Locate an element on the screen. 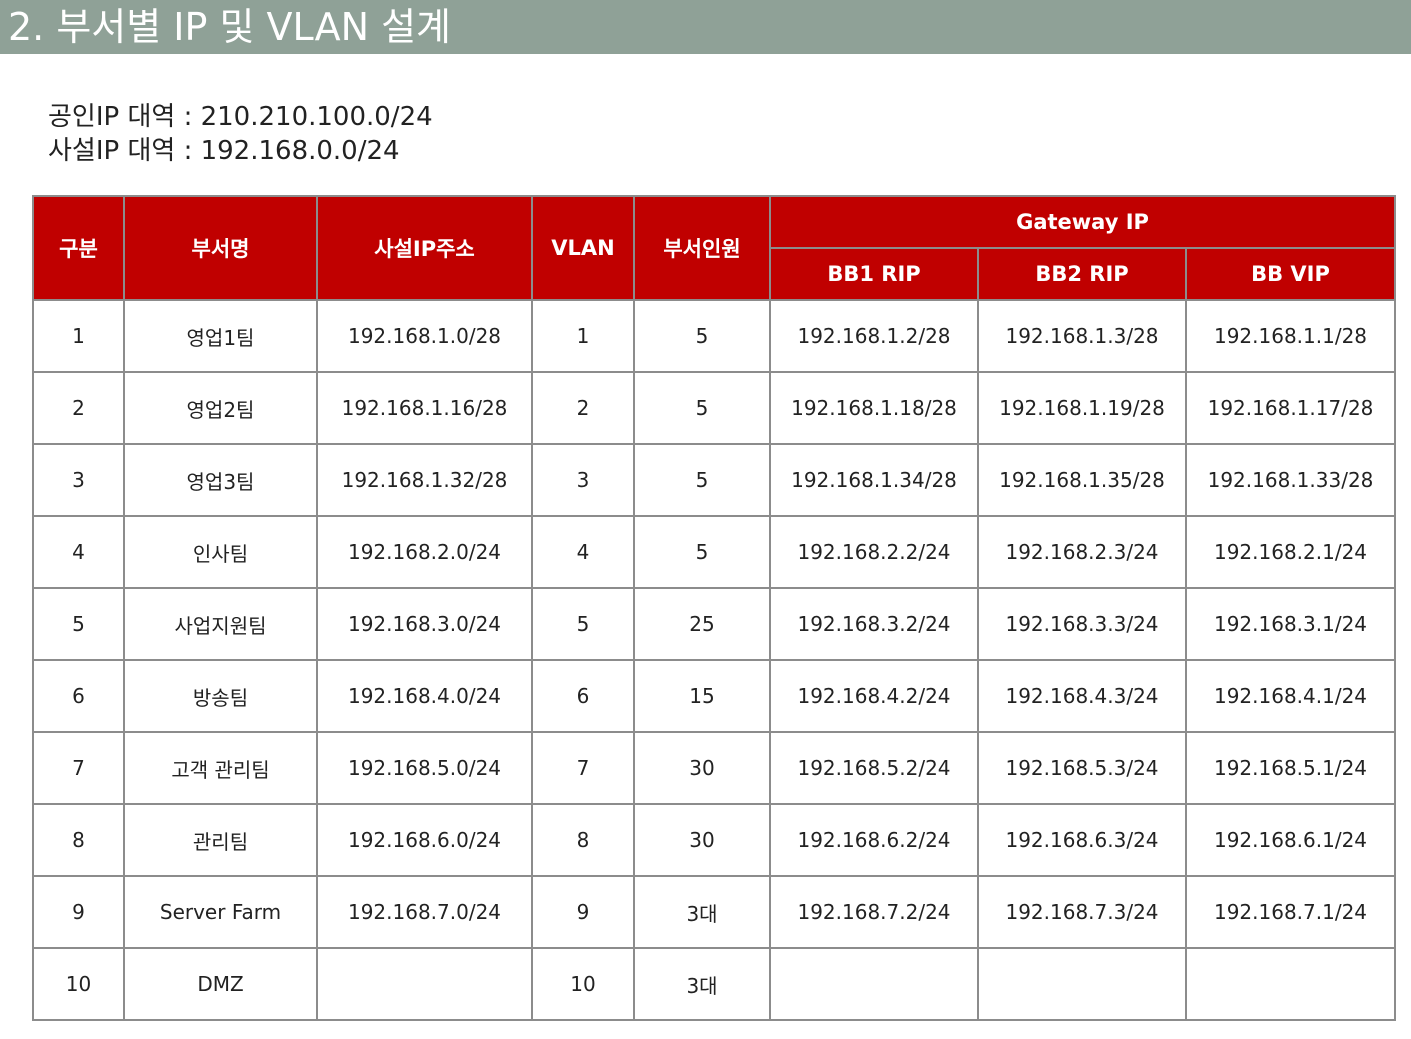 This screenshot has width=1411, height=1039. cell-subnet: 192.168.1.32/28 is located at coordinates (424, 480).